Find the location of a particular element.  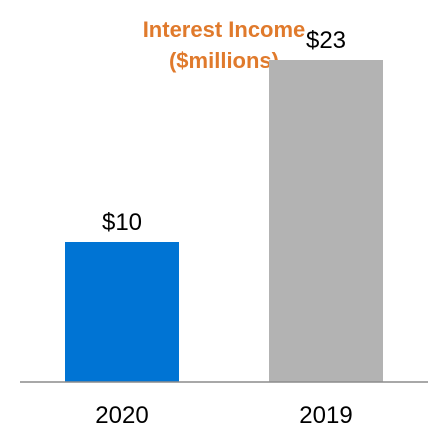

chart-title-line-1: Interest Income is located at coordinates (224, 29).